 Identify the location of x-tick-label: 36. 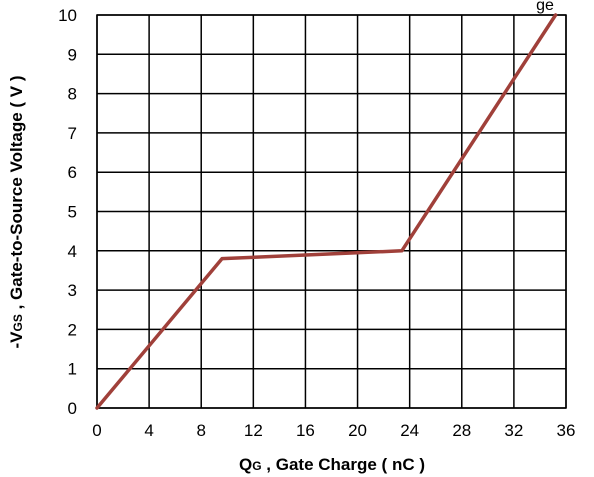
(566, 430).